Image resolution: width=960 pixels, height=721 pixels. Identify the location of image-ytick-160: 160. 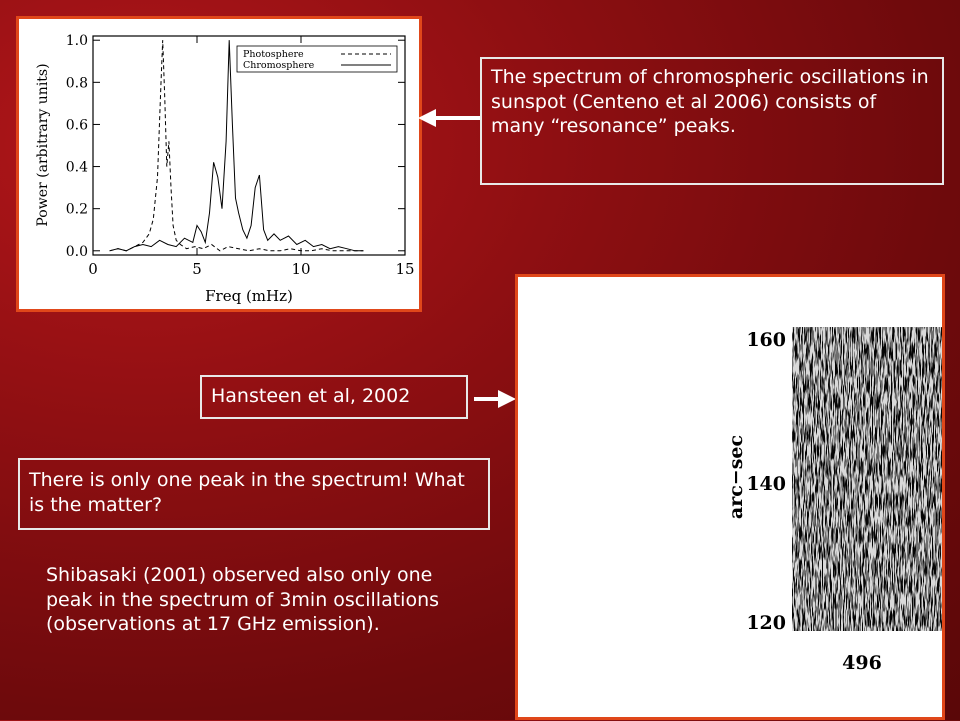
(766, 340).